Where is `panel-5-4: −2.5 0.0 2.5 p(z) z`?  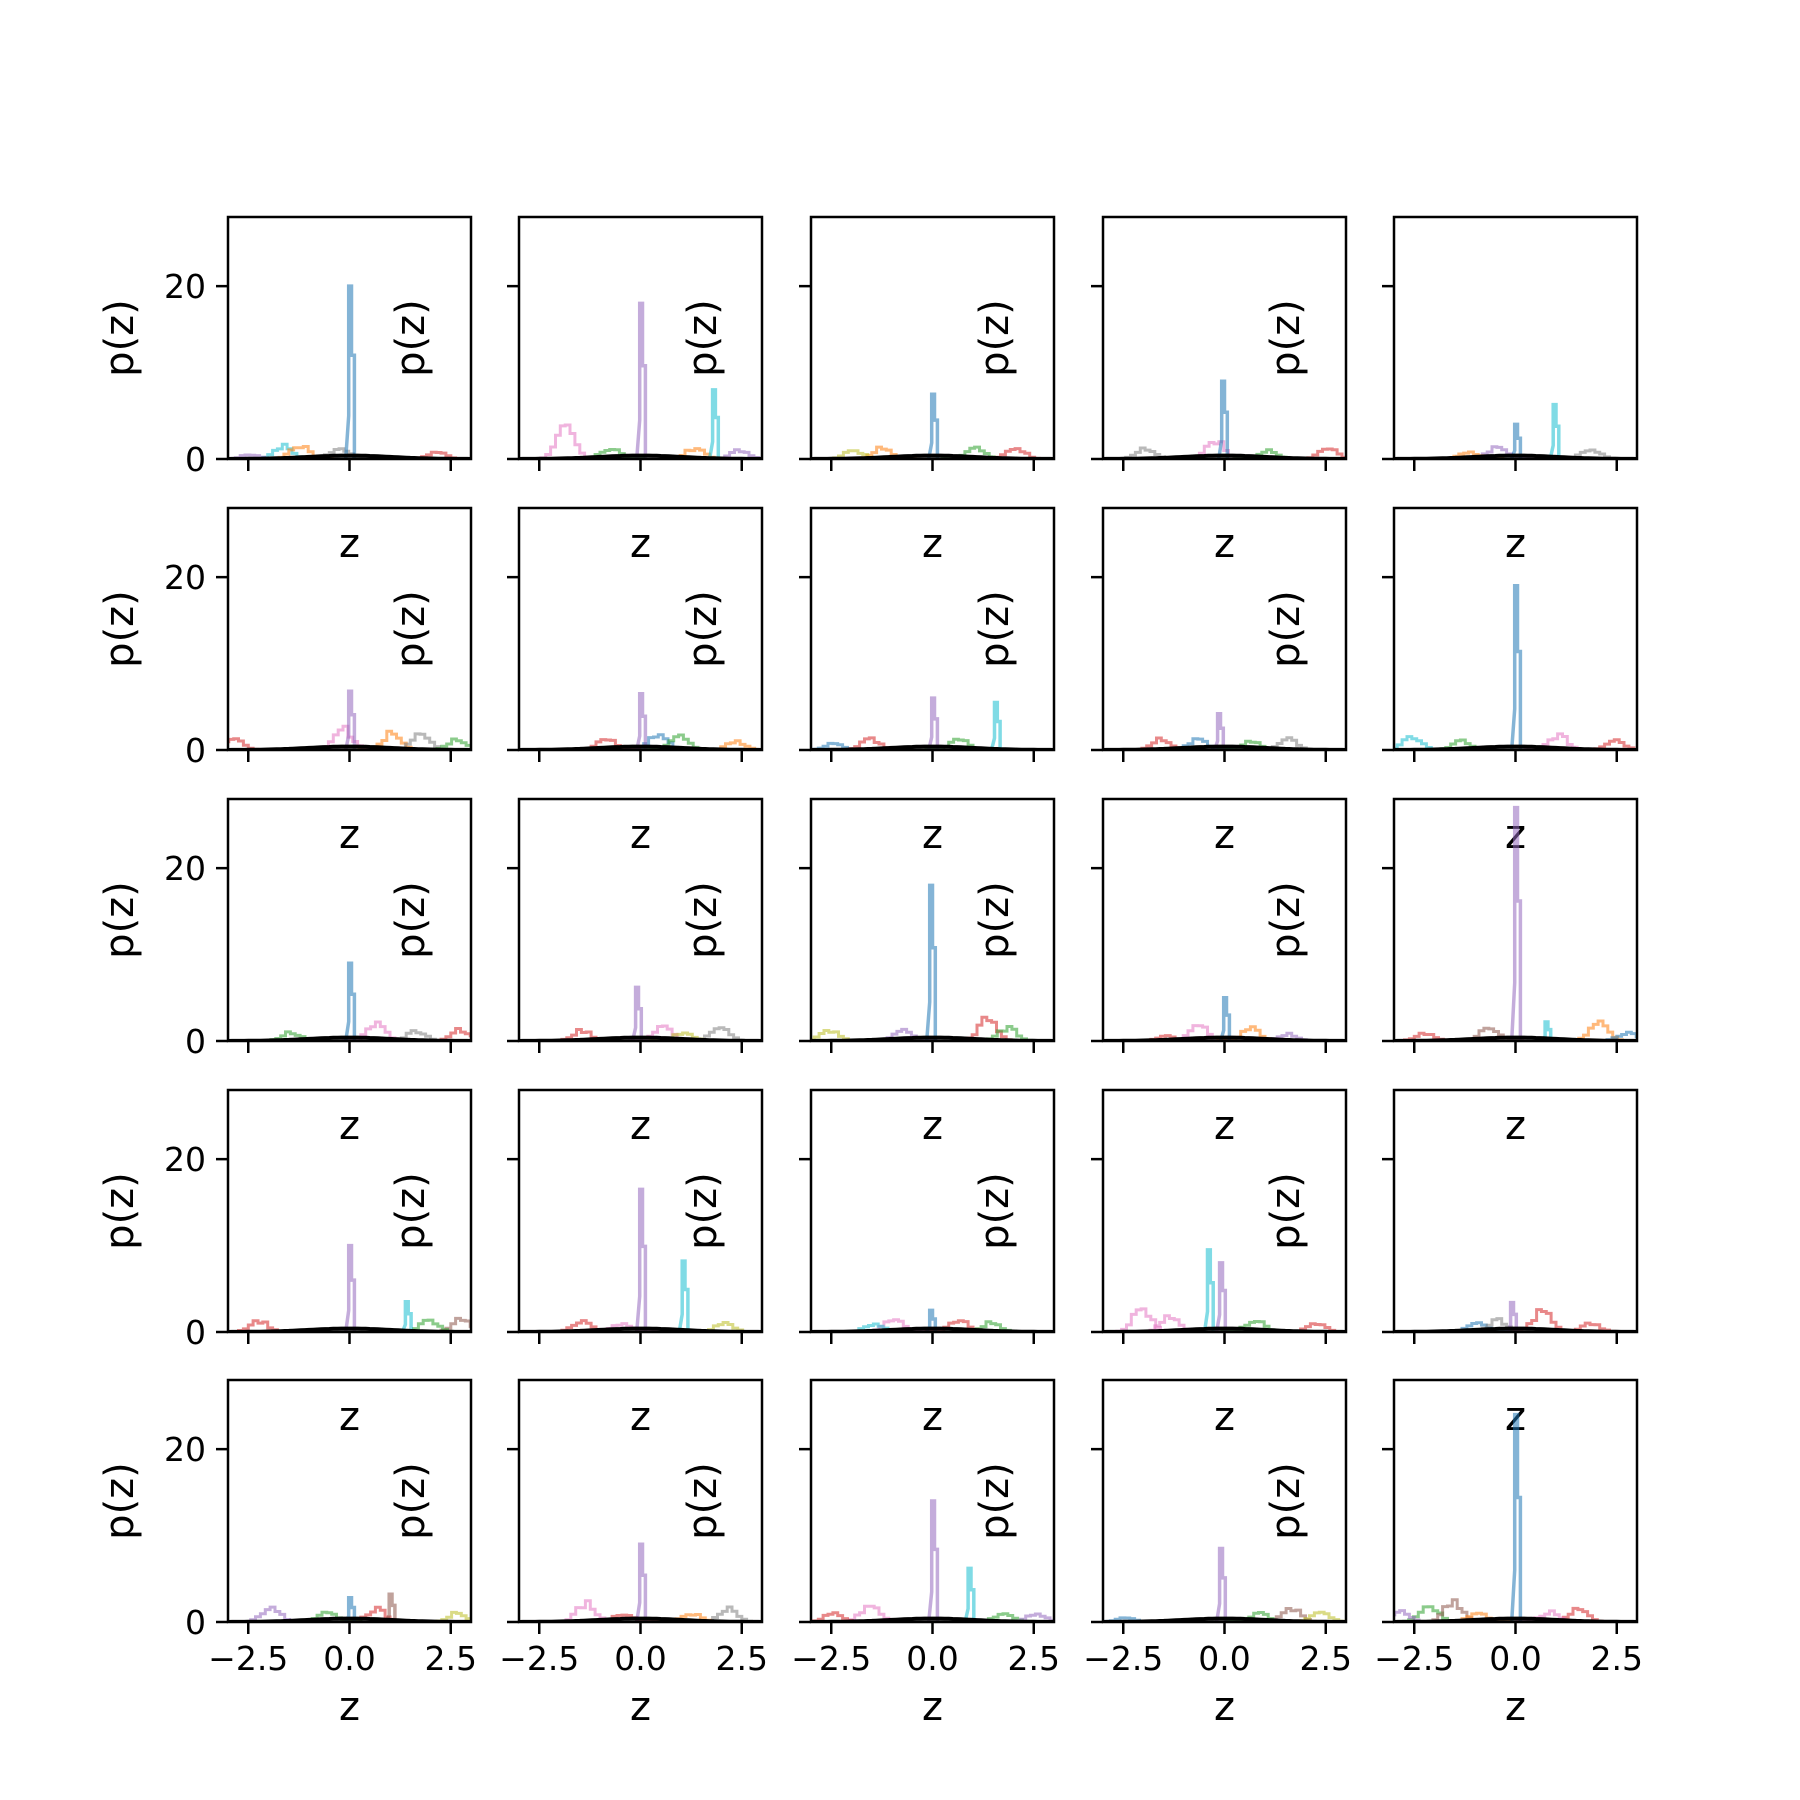 panel-5-4: −2.5 0.0 2.5 p(z) z is located at coordinates (1162, 1554).